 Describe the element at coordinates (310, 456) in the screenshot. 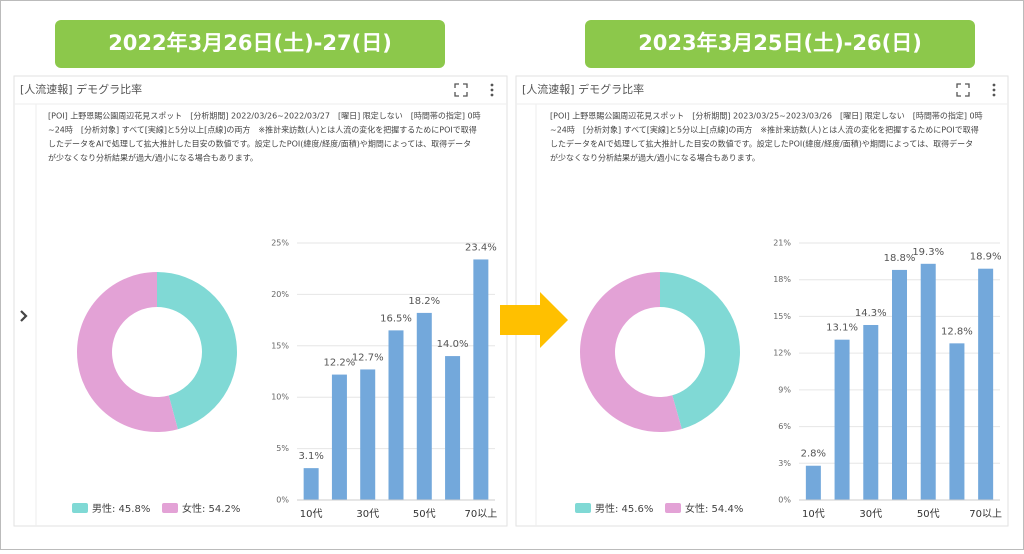

I see `data-label: 3.1%` at that location.